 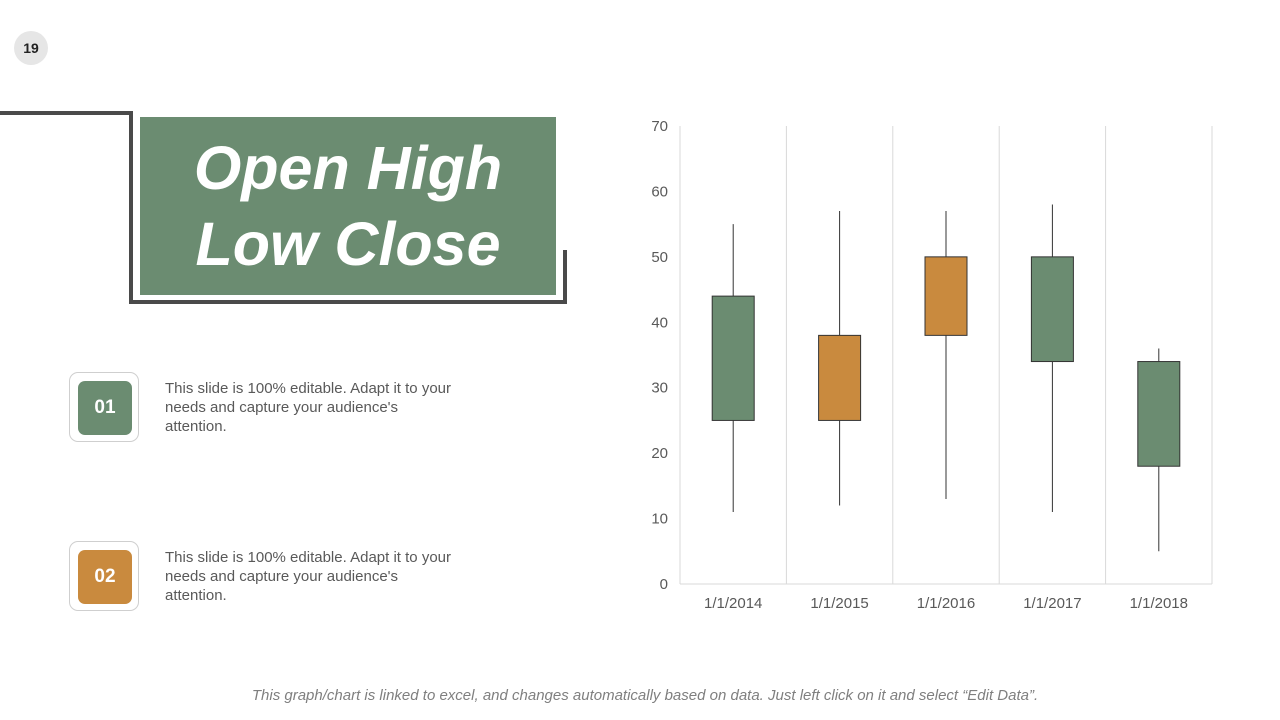 What do you see at coordinates (659, 519) in the screenshot?
I see `y-tick-label: 10` at bounding box center [659, 519].